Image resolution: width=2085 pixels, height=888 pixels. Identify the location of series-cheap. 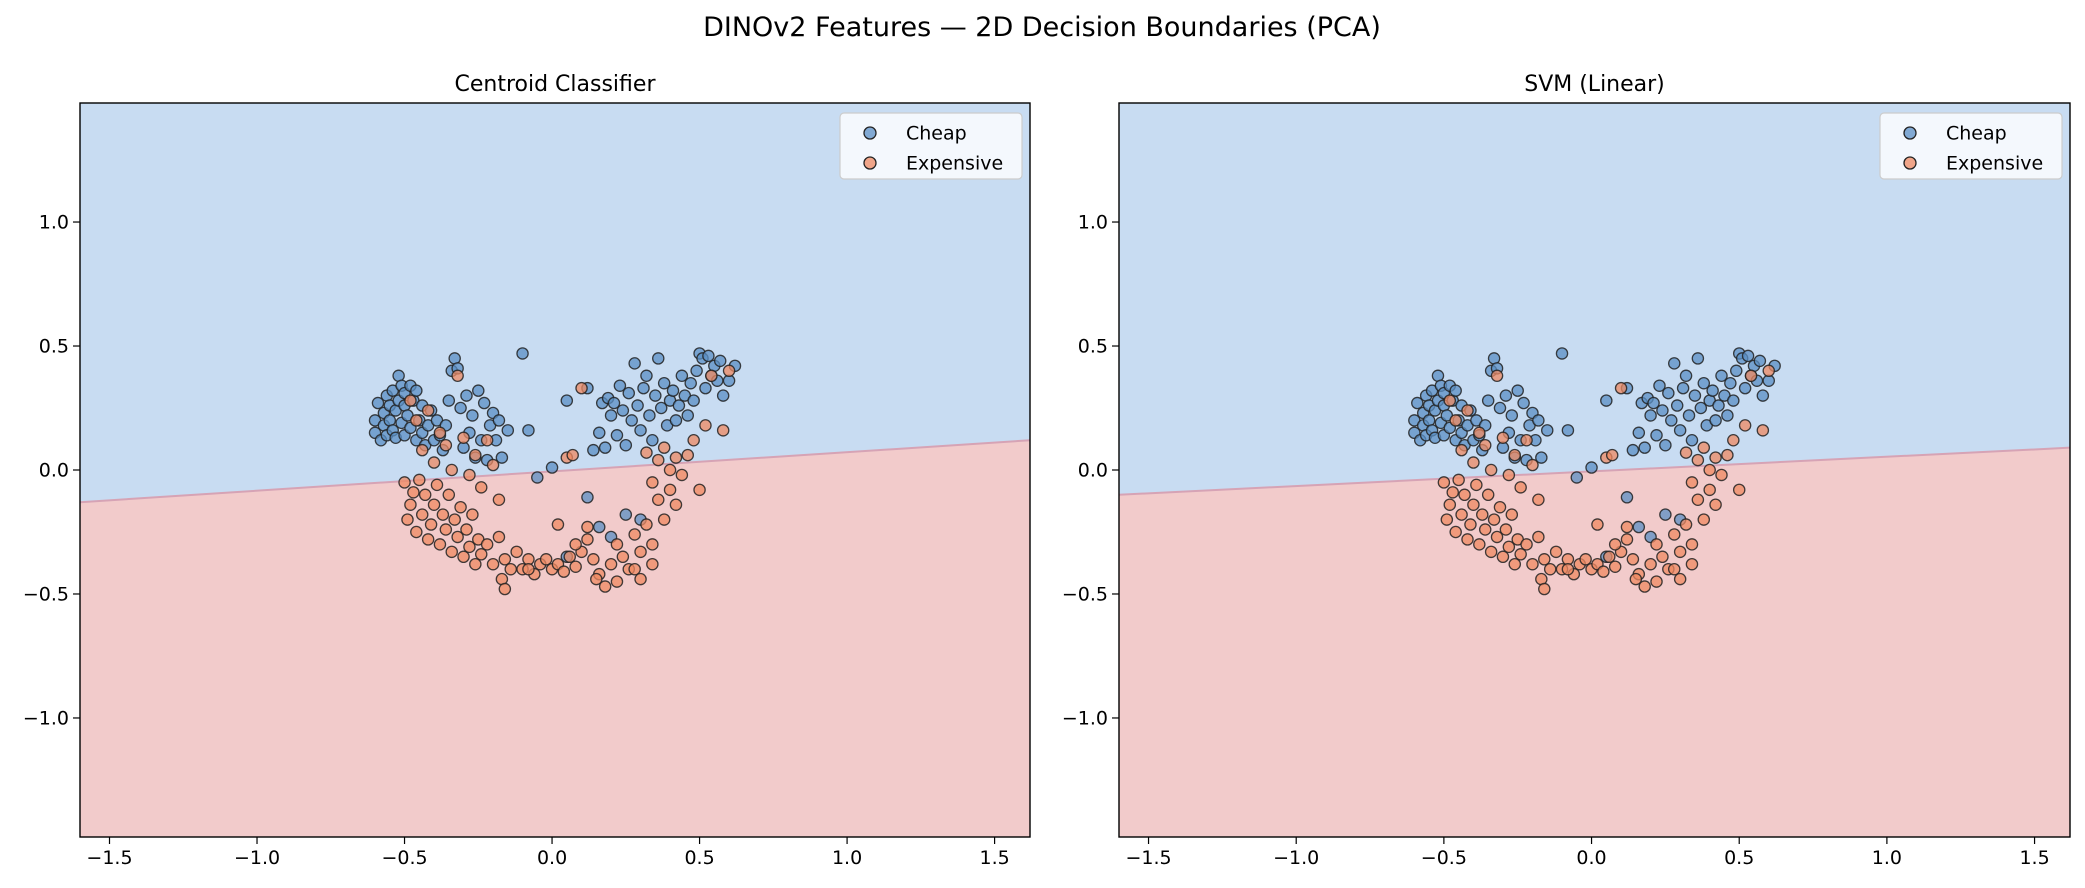
(1594, 455).